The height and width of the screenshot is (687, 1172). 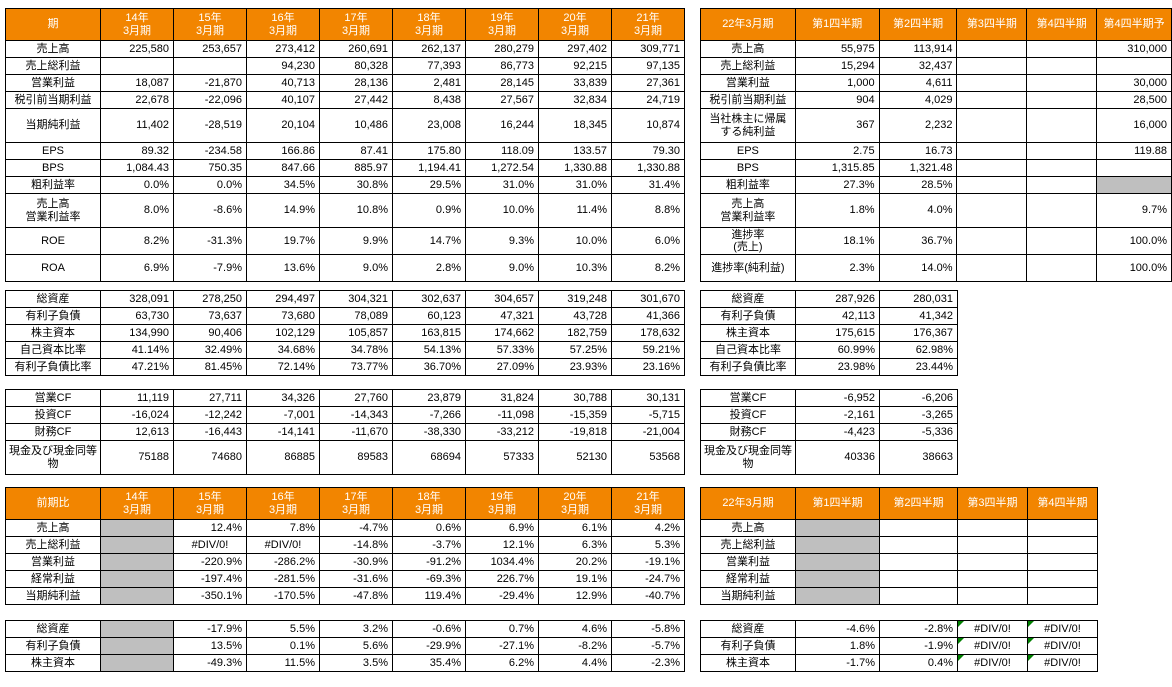 What do you see at coordinates (283, 333) in the screenshot?
I see `cell: 102,129` at bounding box center [283, 333].